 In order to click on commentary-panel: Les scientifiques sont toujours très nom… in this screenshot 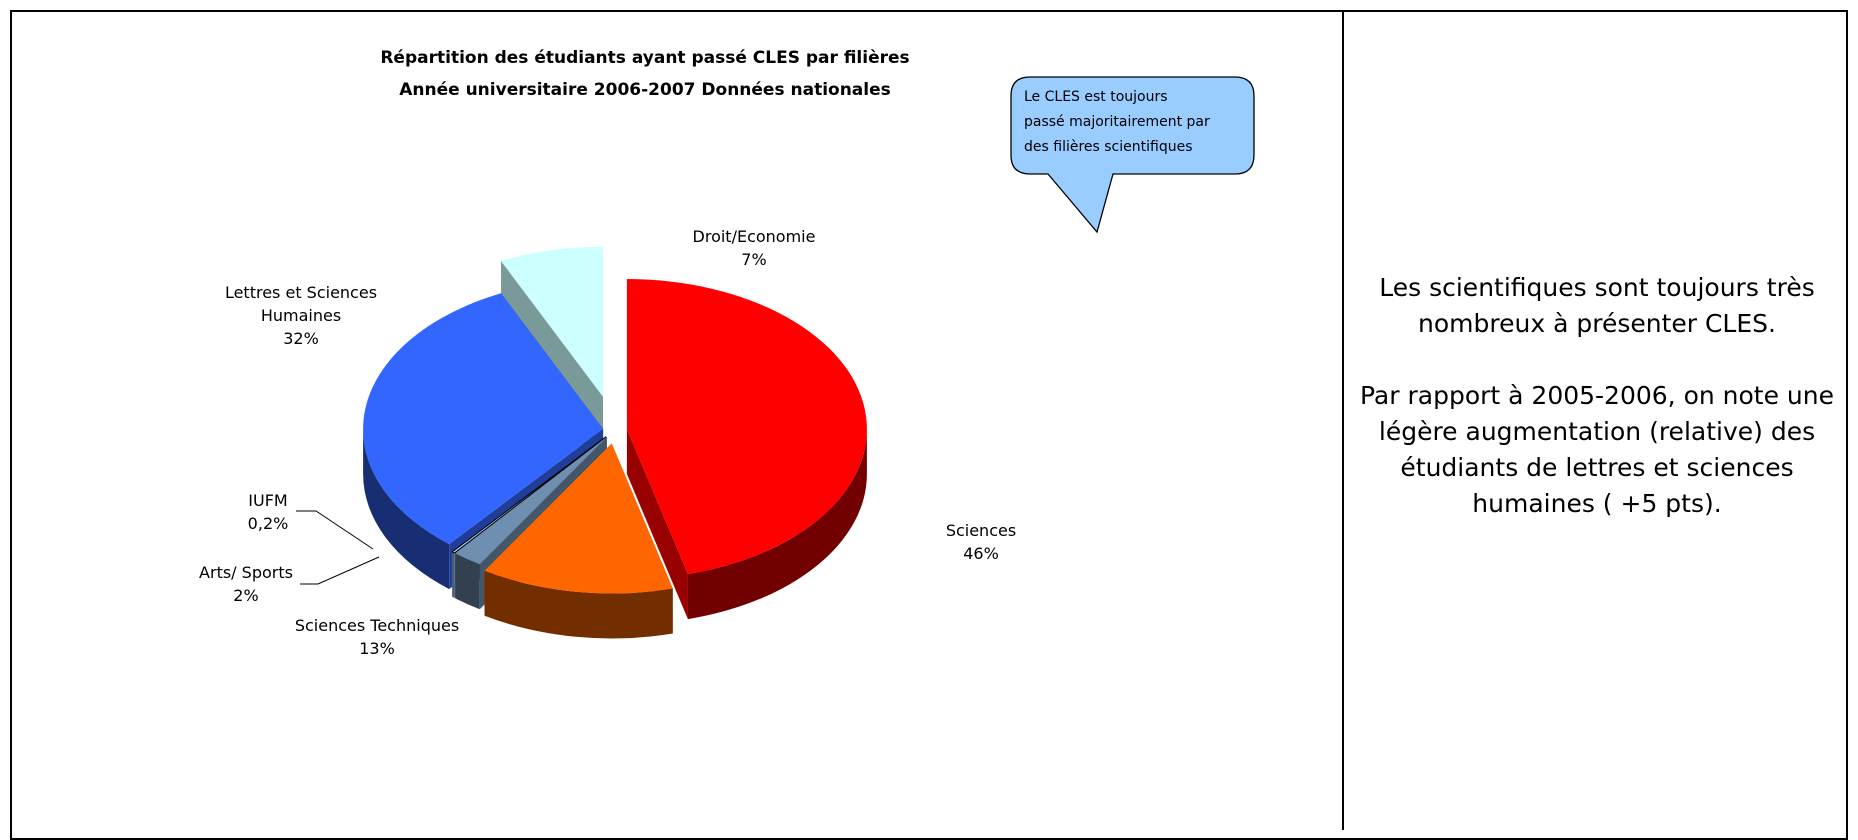, I will do `click(1597, 396)`.